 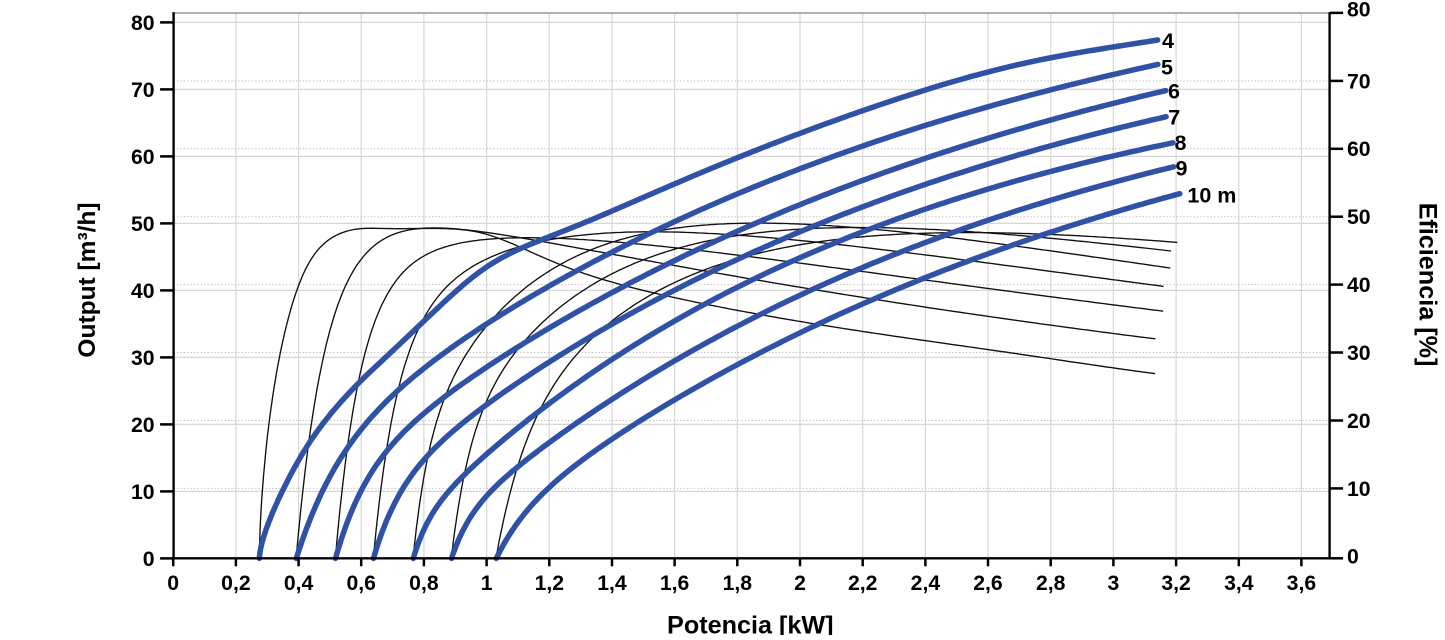 What do you see at coordinates (361, 583) in the screenshot?
I see `svg-text: 0,6` at bounding box center [361, 583].